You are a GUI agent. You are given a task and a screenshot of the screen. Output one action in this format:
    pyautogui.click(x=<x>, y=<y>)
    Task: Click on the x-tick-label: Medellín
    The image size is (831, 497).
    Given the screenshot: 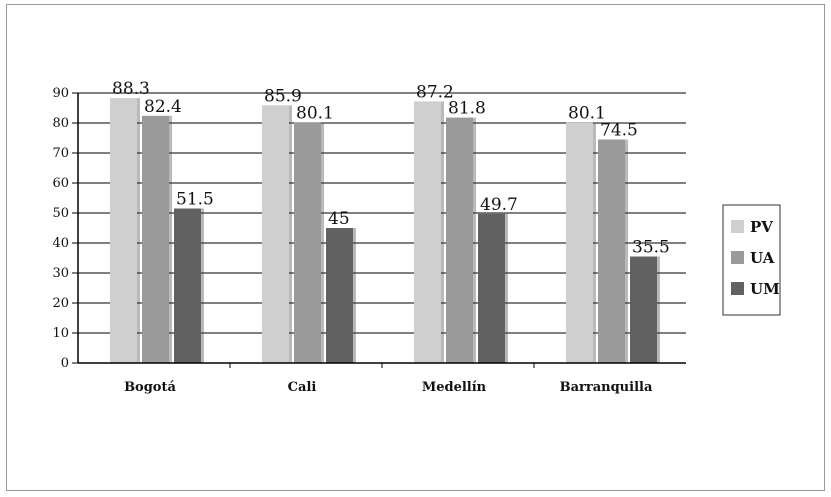 What is the action you would take?
    pyautogui.click(x=454, y=387)
    